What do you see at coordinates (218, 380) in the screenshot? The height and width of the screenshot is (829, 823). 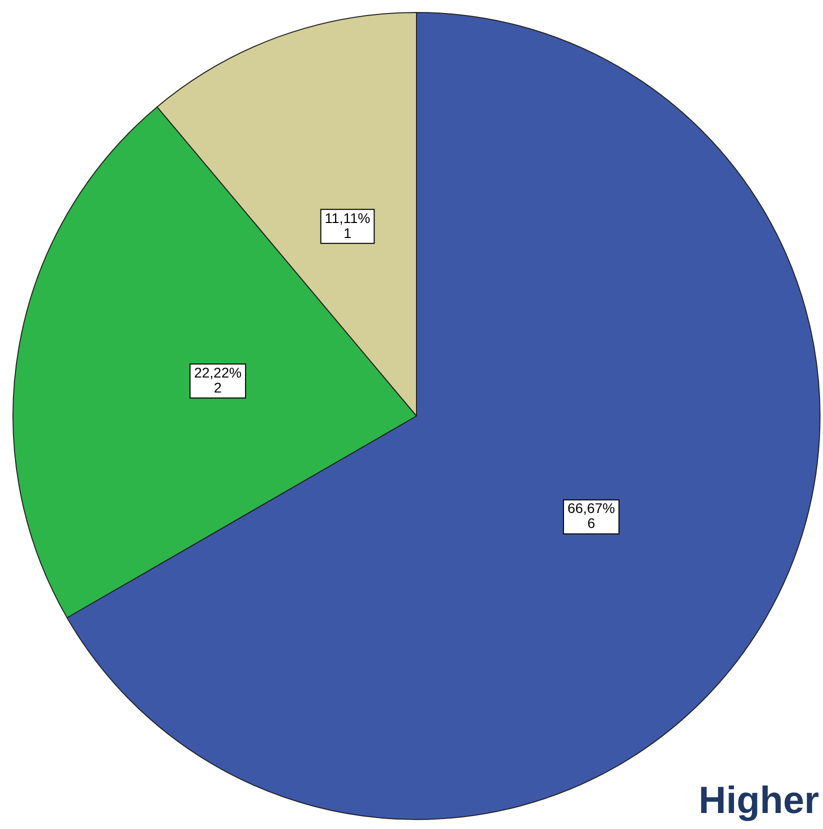 I see `data-label: 22,22% 2` at bounding box center [218, 380].